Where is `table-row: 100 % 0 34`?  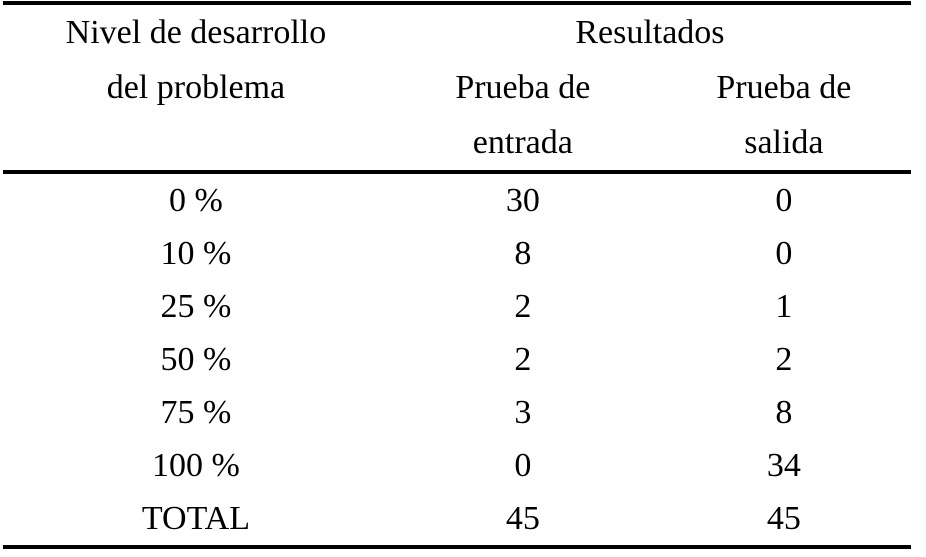
table-row: 100 % 0 34 is located at coordinates (457, 465).